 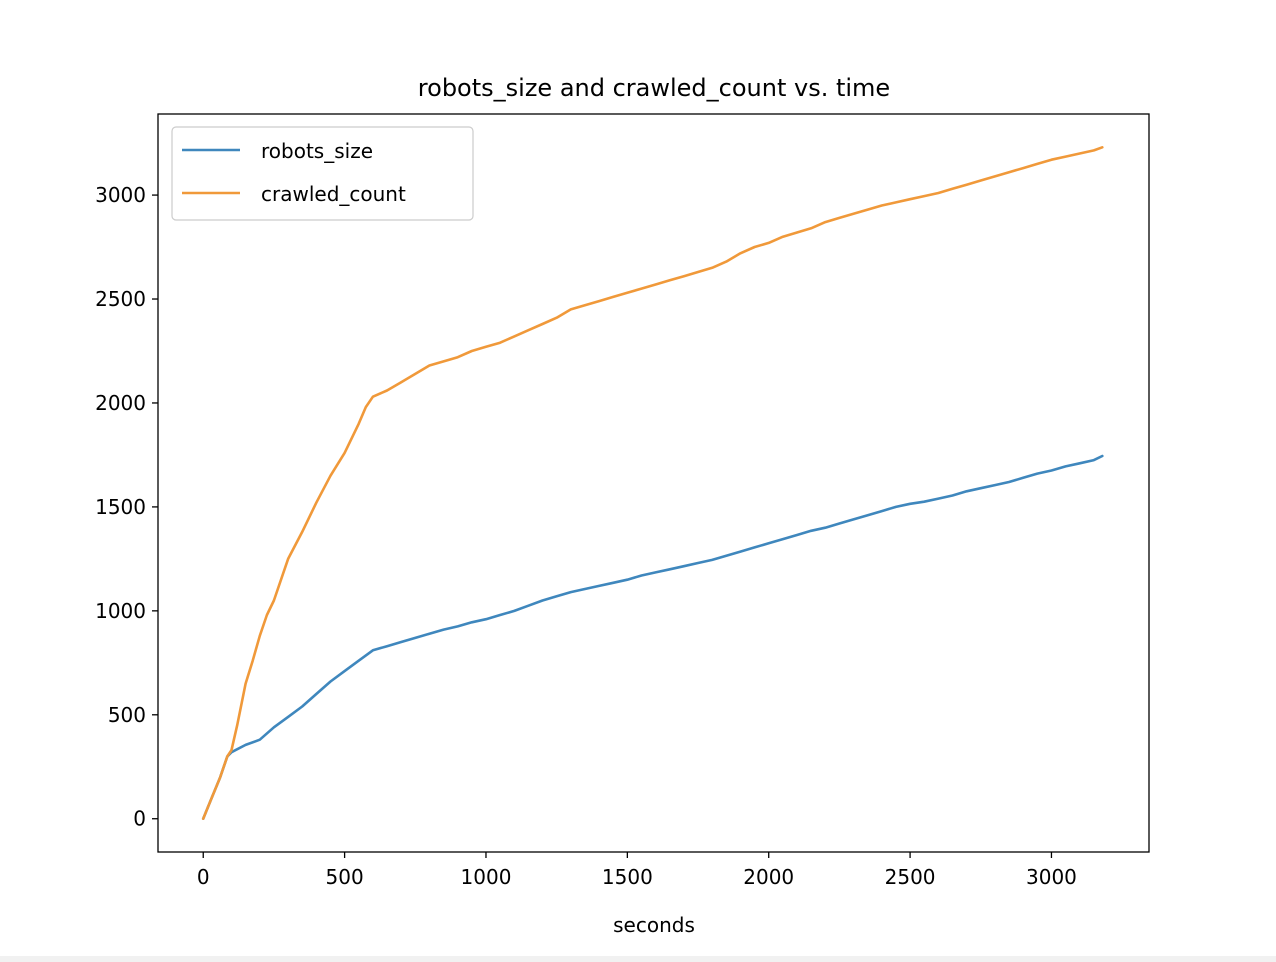 I want to click on legend: robots_size crawled_count, so click(x=322, y=173).